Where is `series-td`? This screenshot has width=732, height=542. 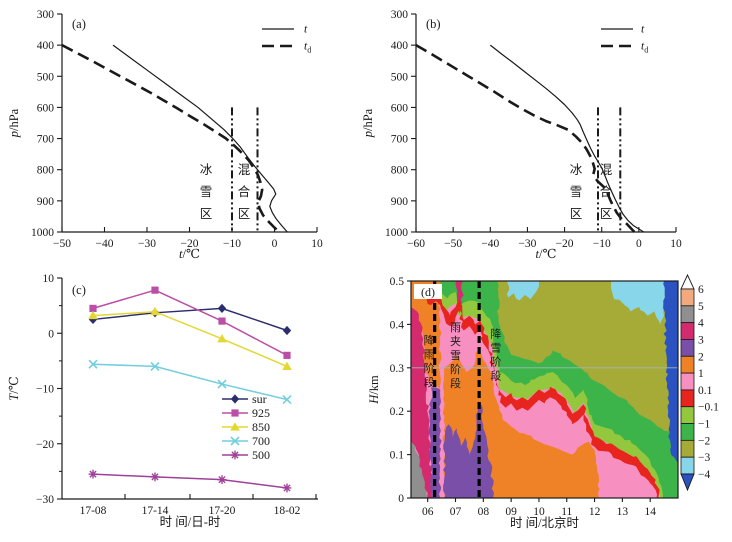
series-td is located at coordinates (525, 138).